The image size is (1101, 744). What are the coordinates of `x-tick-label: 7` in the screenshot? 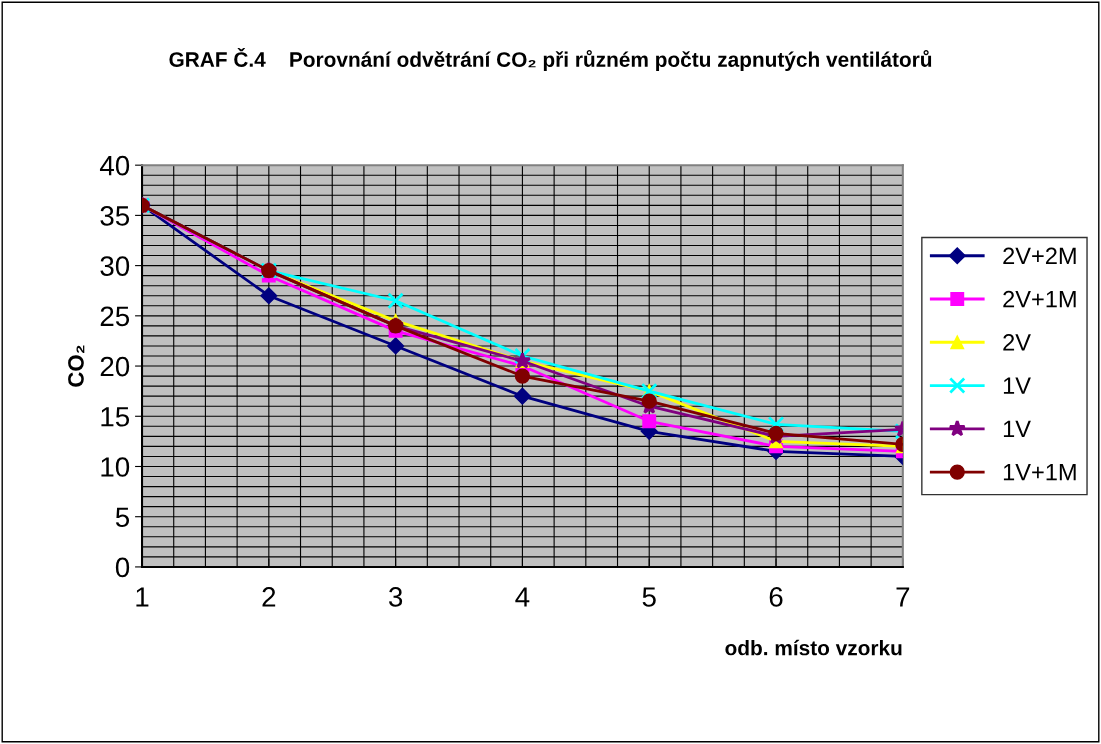 It's located at (903, 597).